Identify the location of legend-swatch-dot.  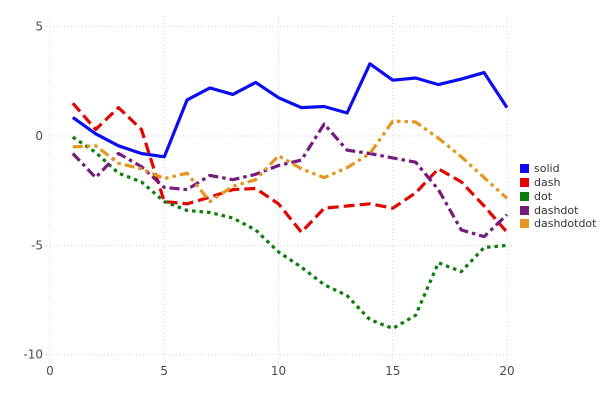
(524, 196).